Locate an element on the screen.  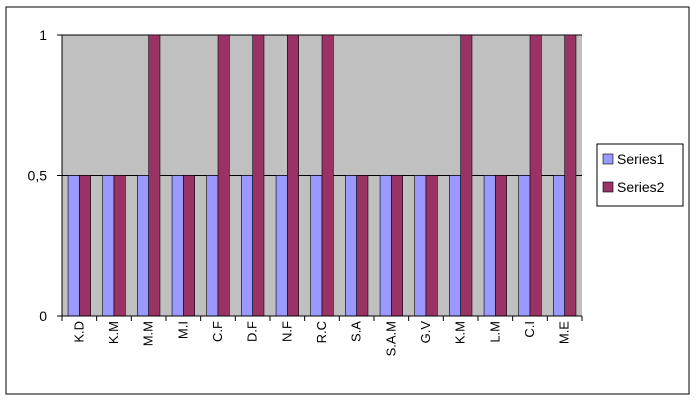
legend-label: Series1 is located at coordinates (641, 159).